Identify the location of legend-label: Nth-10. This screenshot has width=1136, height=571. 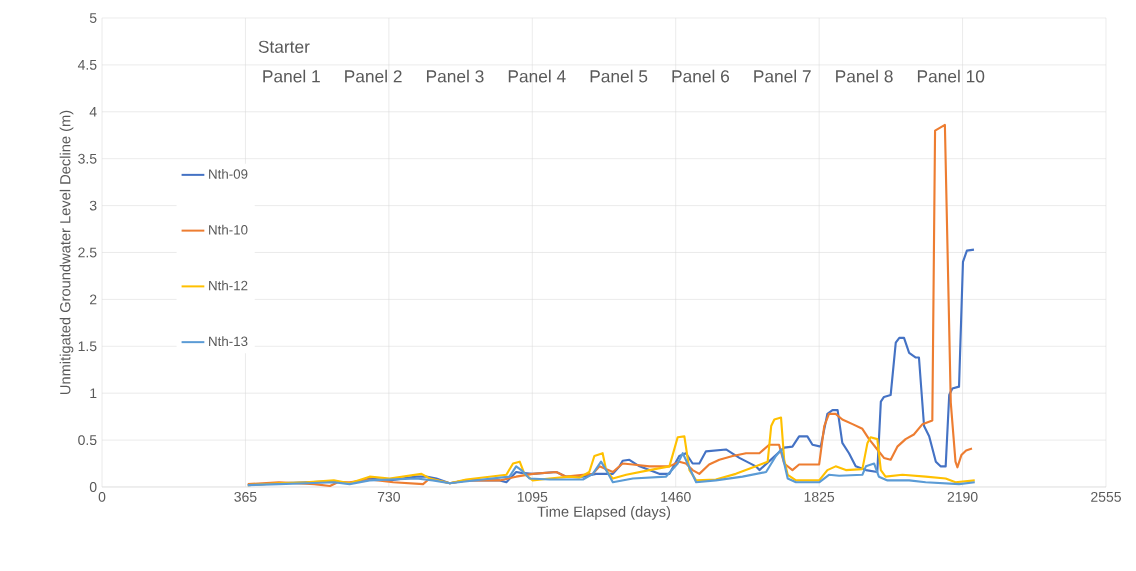
(228, 229).